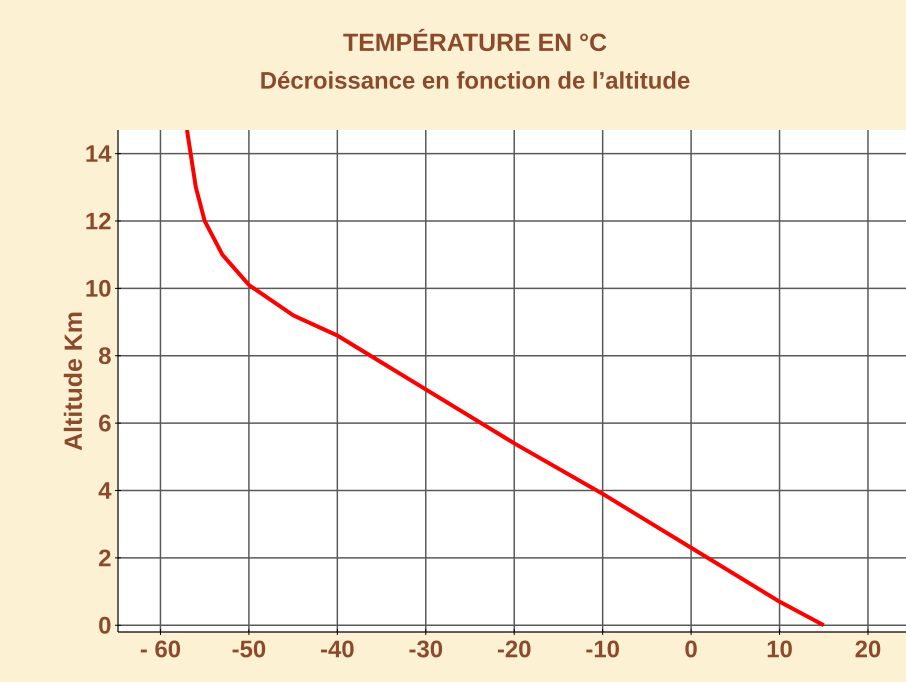 This screenshot has width=906, height=682. I want to click on chart-subtitle: Décroissance en fonction de l’altitude, so click(475, 80).